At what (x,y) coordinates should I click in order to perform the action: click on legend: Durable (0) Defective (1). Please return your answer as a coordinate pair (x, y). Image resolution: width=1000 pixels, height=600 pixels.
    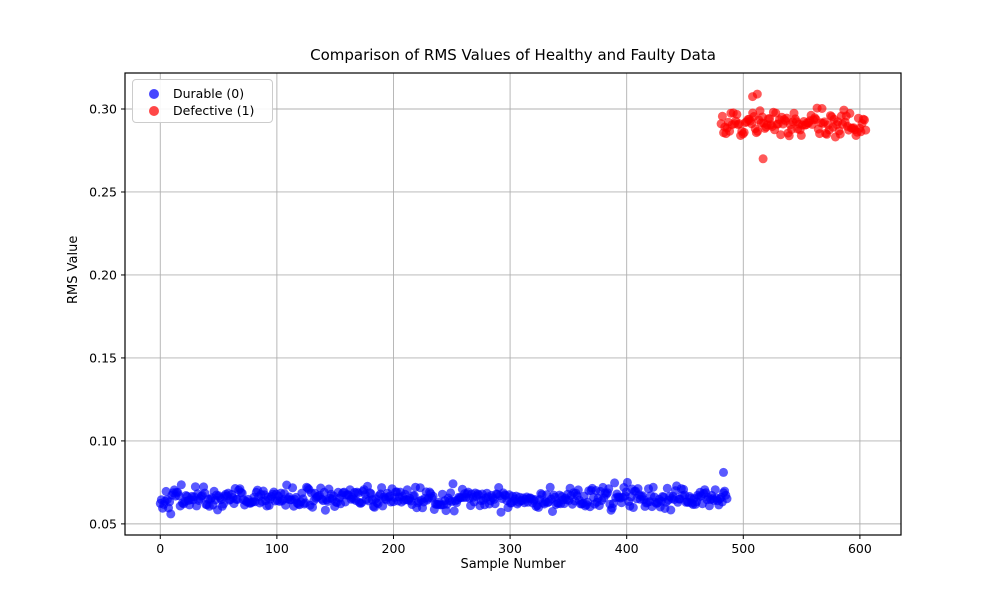
    Looking at the image, I should click on (202, 101).